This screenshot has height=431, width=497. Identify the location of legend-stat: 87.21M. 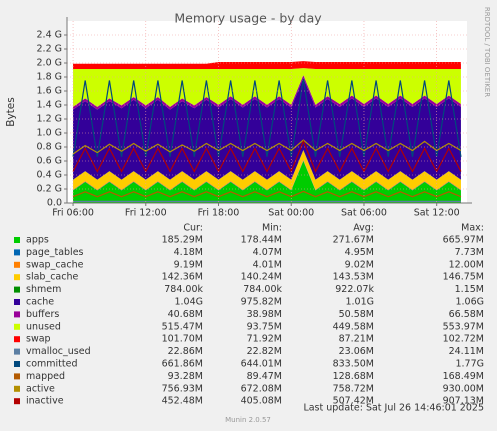
(356, 339).